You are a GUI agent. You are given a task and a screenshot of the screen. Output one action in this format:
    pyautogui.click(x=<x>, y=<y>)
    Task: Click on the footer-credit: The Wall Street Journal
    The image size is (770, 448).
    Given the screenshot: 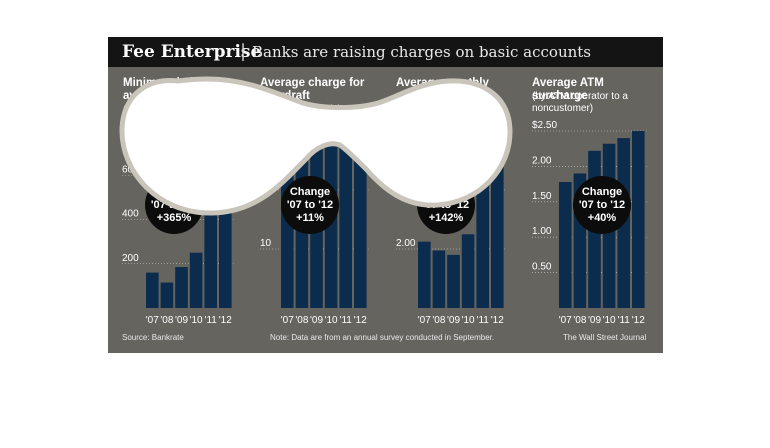 What is the action you would take?
    pyautogui.click(x=605, y=337)
    